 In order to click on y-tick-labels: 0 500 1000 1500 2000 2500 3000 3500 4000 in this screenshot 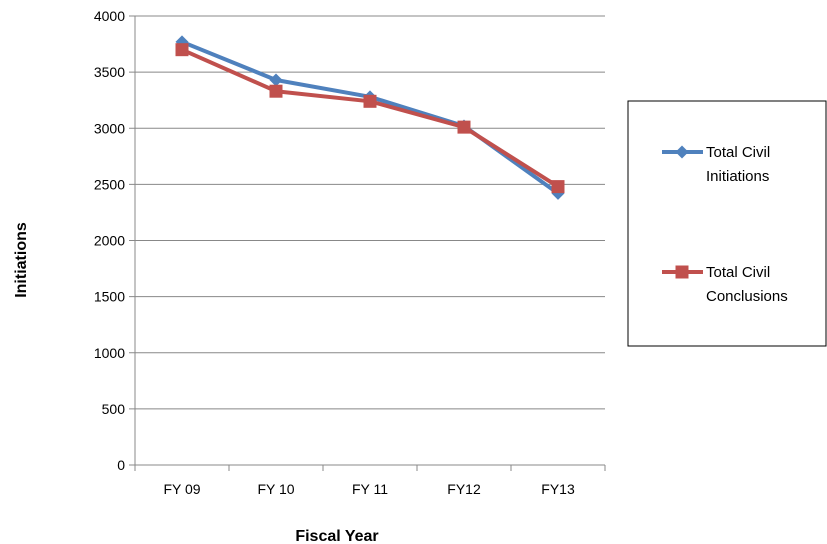, I will do `click(109, 240)`.